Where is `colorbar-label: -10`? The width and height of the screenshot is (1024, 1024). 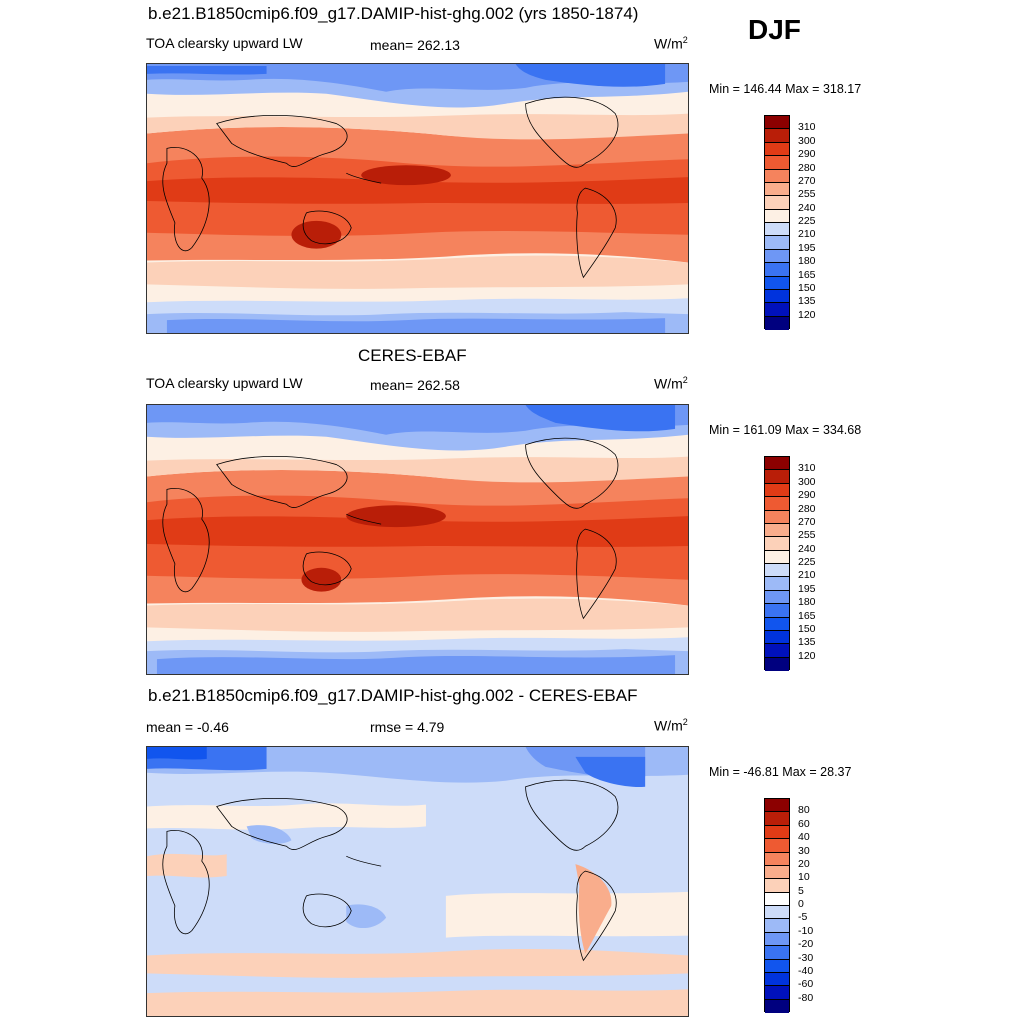 colorbar-label: -10 is located at coordinates (806, 930).